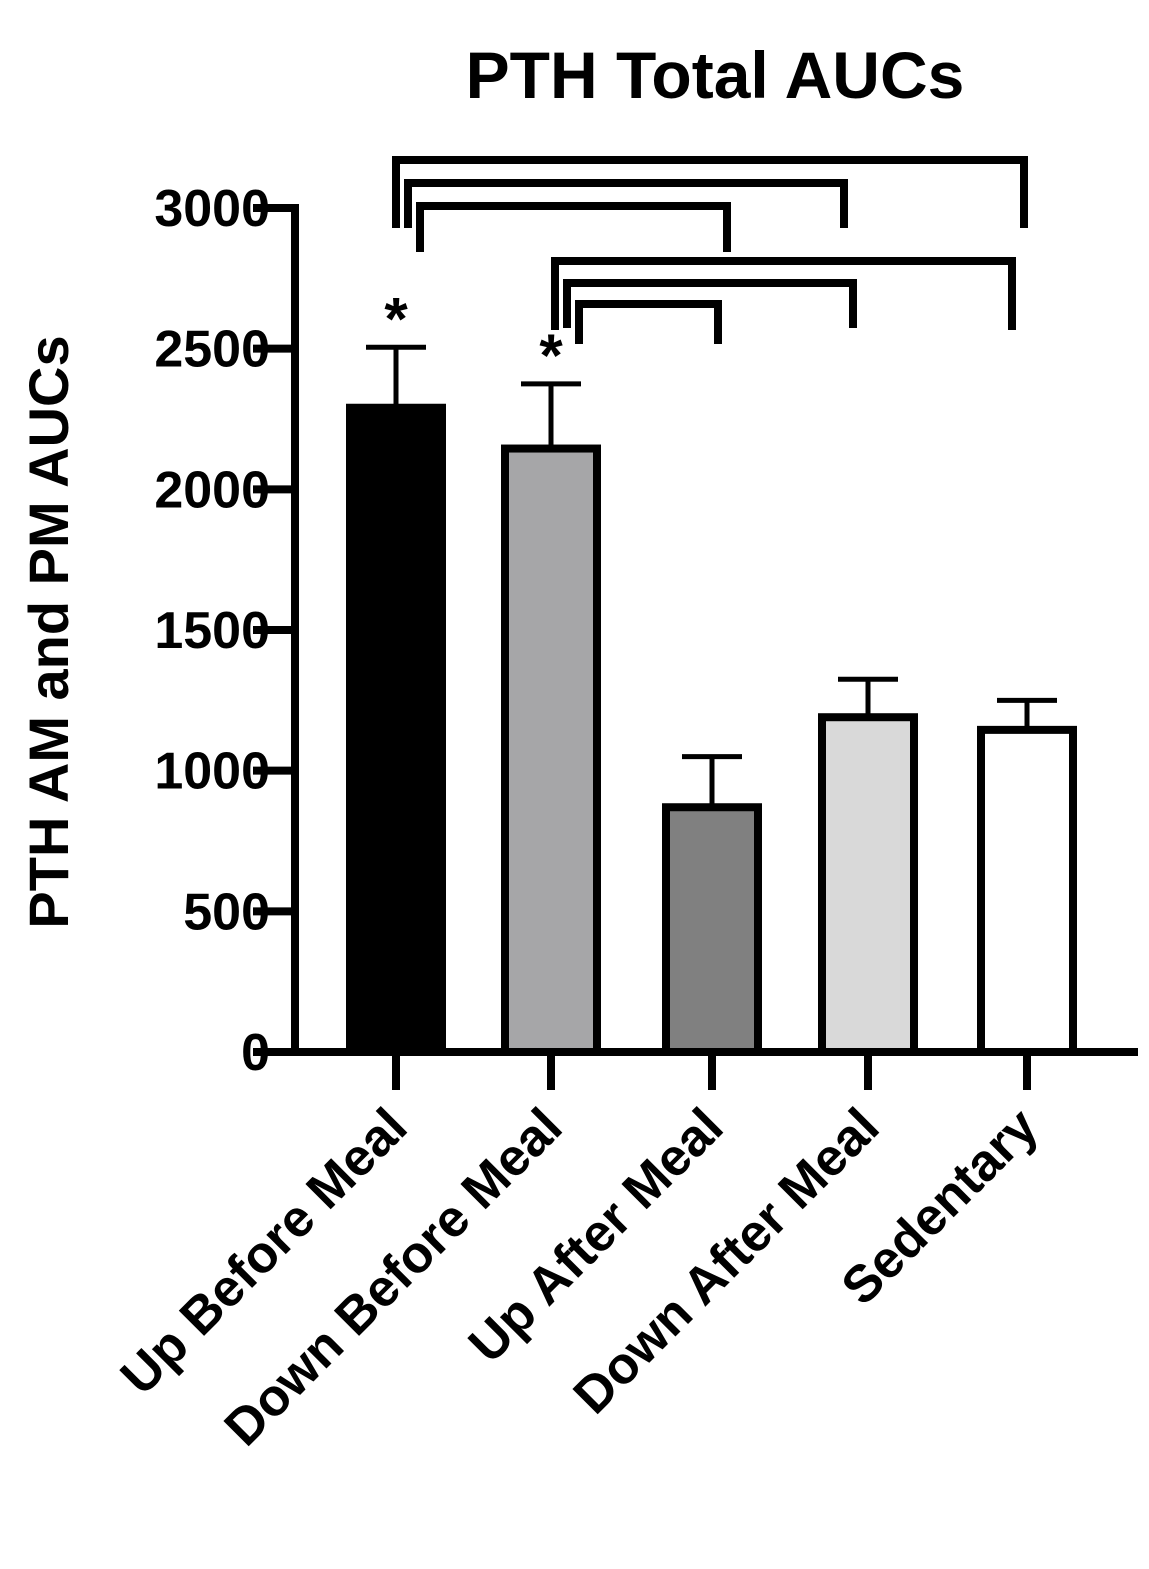 The height and width of the screenshot is (1569, 1149). Describe the element at coordinates (715, 75) in the screenshot. I see `chart-title: PTH Total AUCs` at that location.